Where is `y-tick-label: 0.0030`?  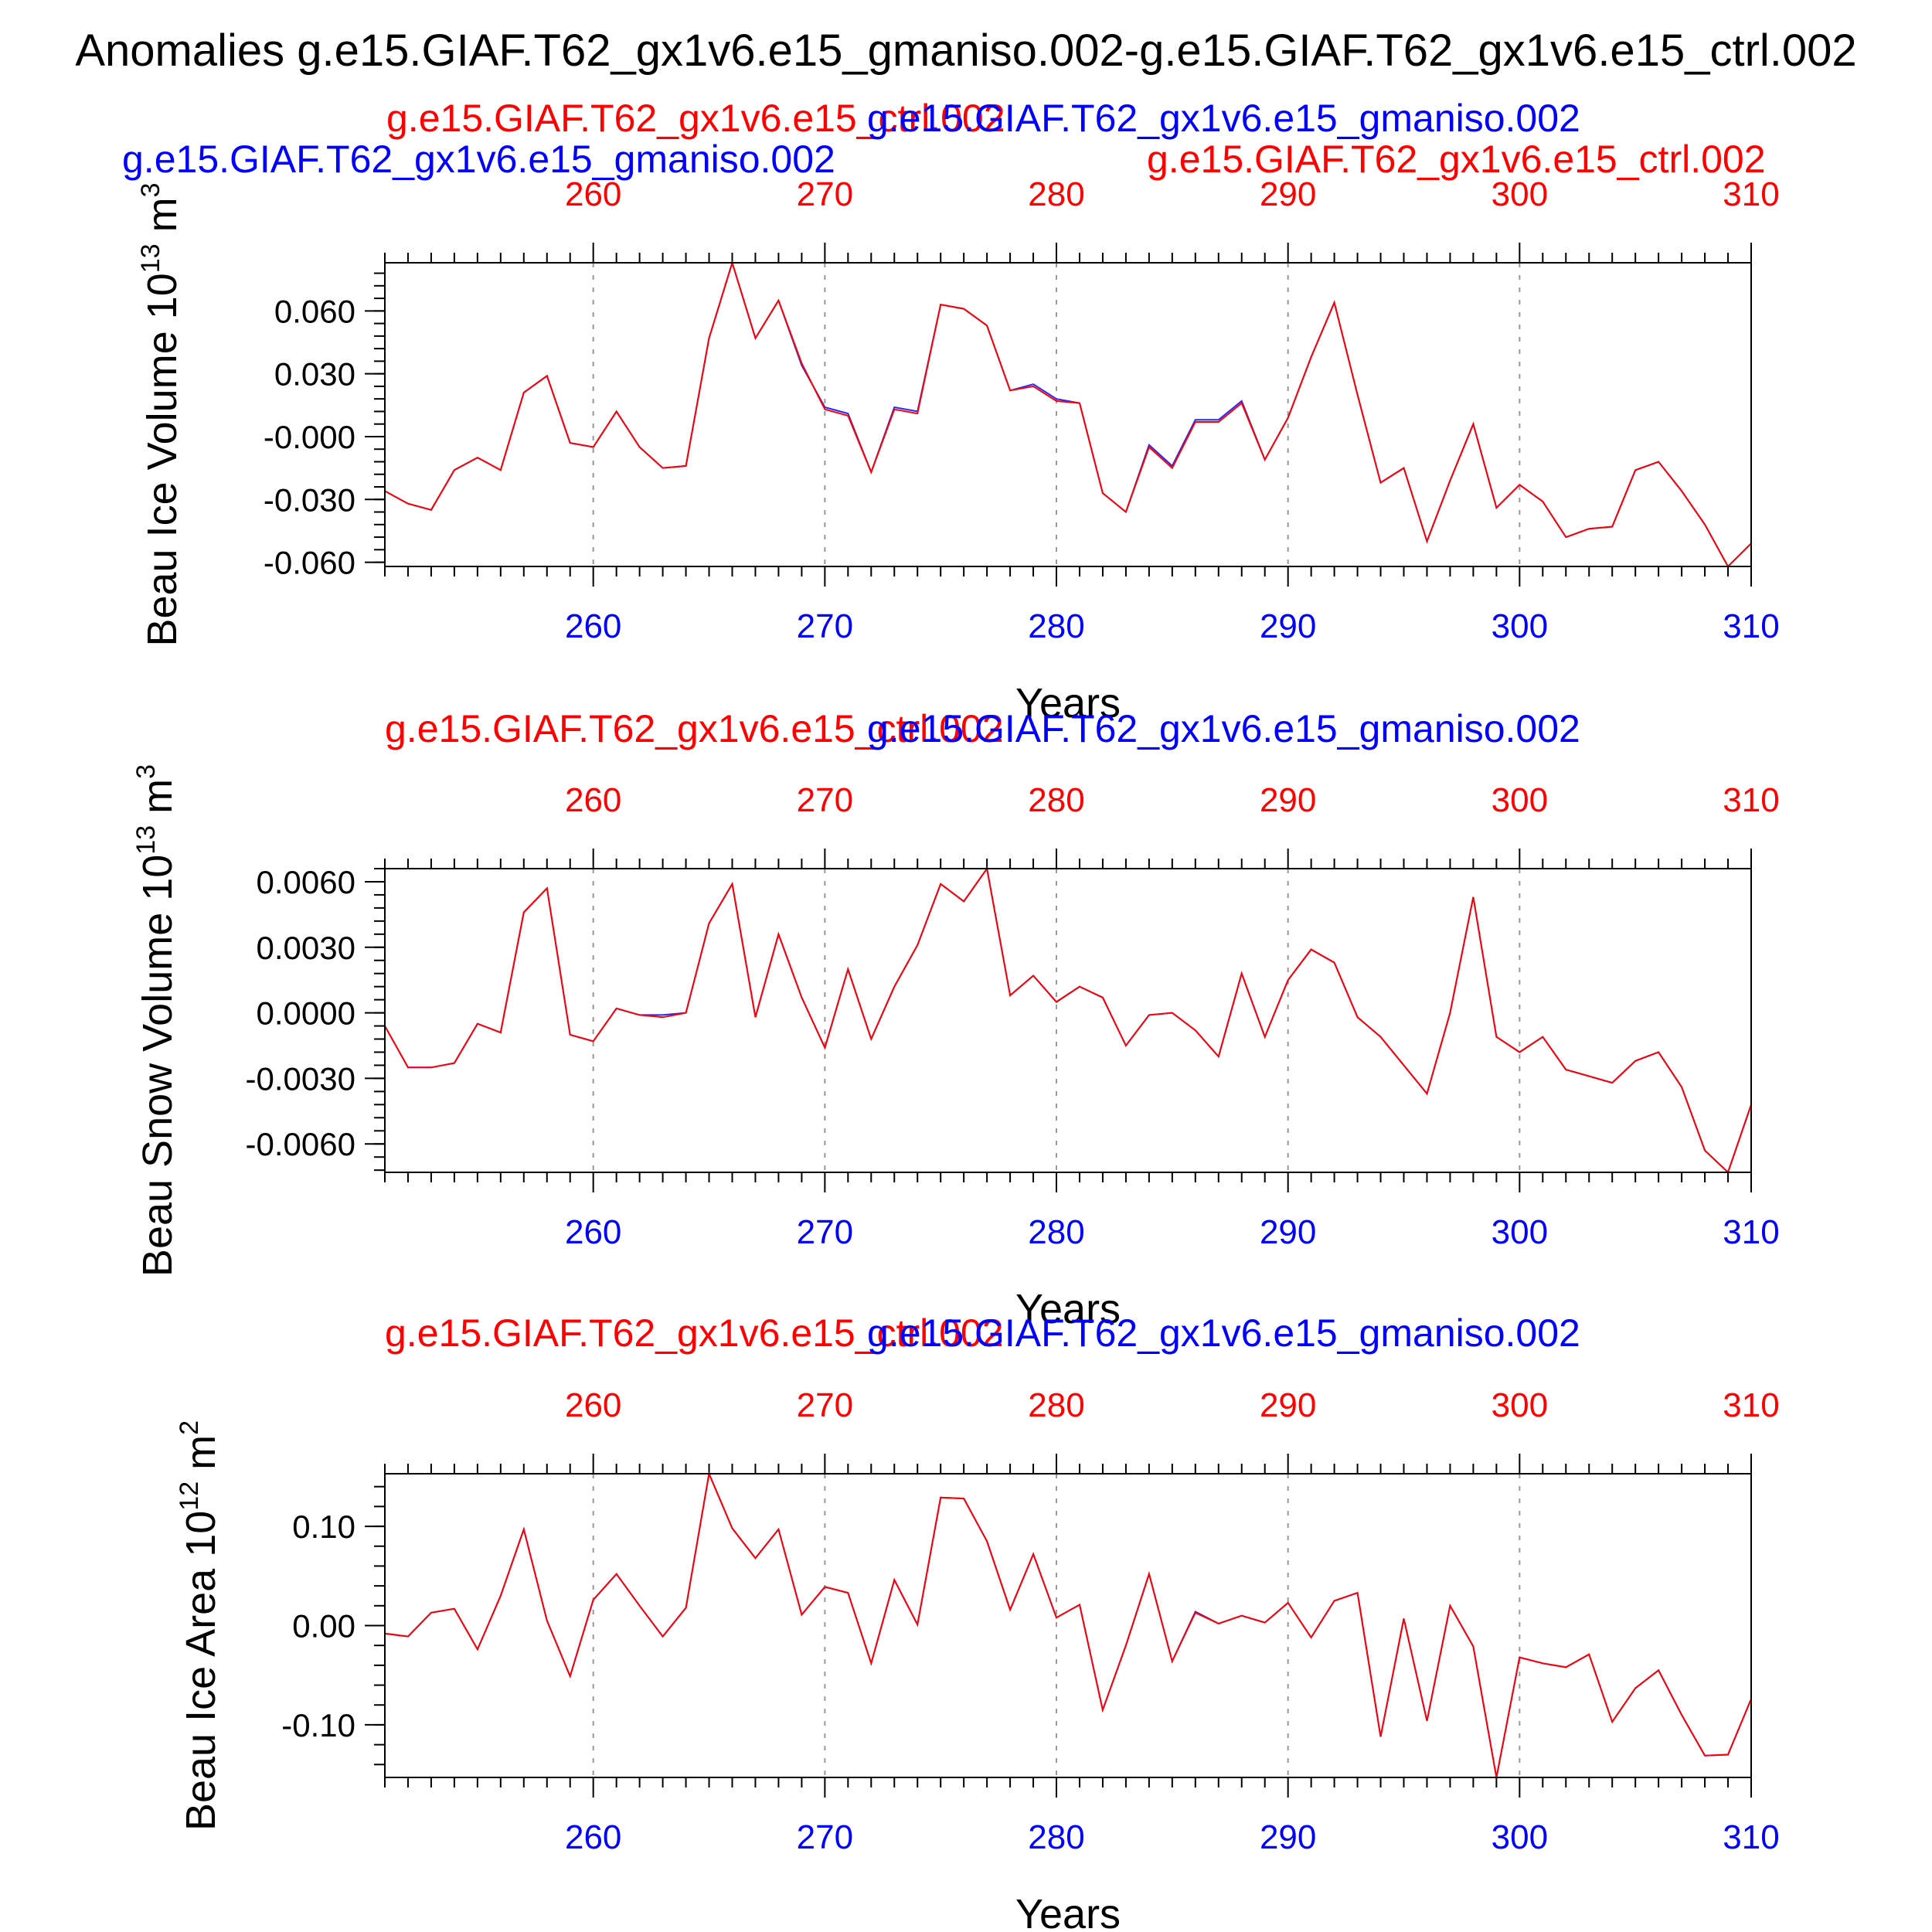
y-tick-label: 0.0030 is located at coordinates (306, 948).